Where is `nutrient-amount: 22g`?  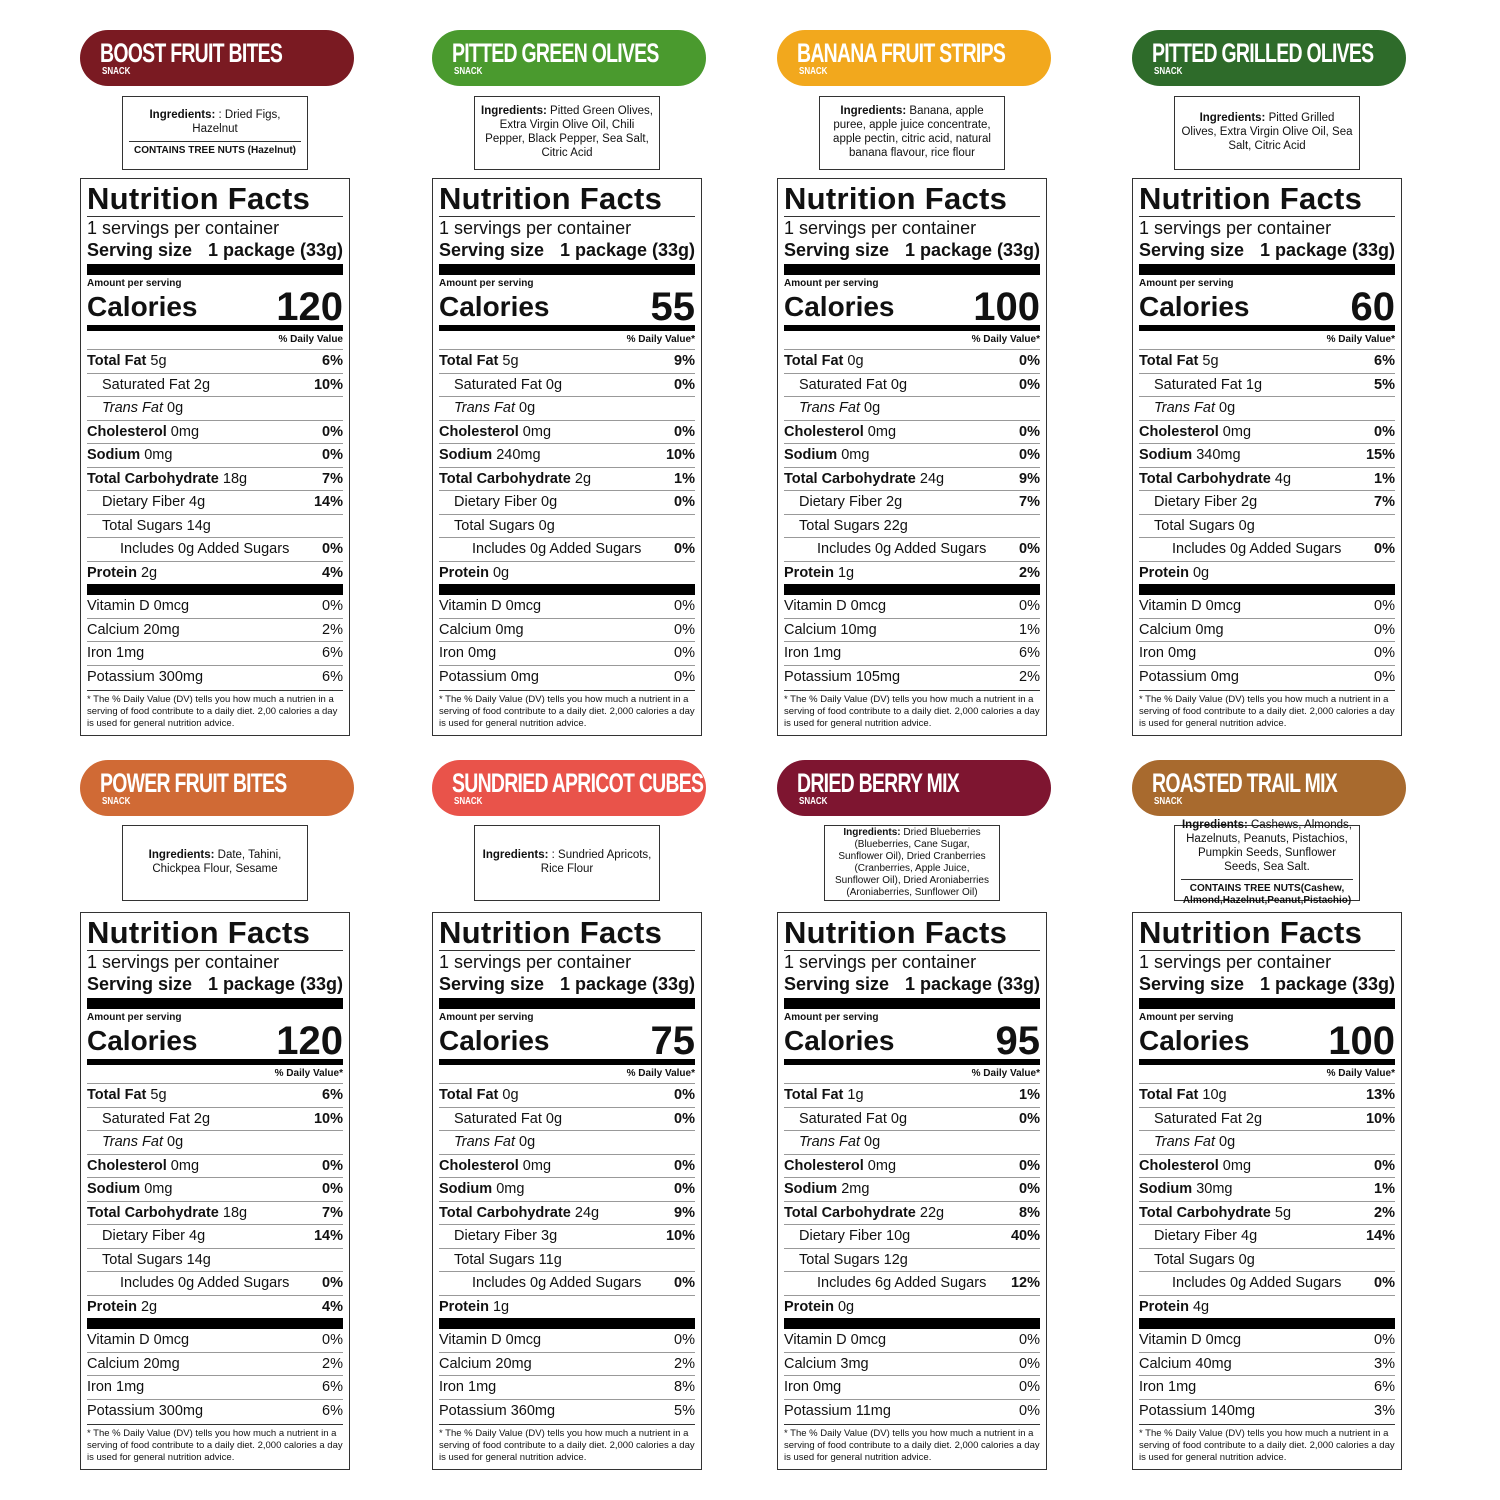 nutrient-amount: 22g is located at coordinates (895, 525).